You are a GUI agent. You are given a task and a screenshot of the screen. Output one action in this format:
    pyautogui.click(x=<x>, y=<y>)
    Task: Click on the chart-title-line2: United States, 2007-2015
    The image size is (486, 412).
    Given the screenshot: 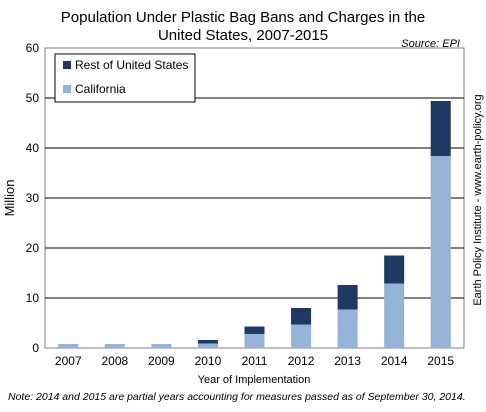 What is the action you would take?
    pyautogui.click(x=243, y=35)
    